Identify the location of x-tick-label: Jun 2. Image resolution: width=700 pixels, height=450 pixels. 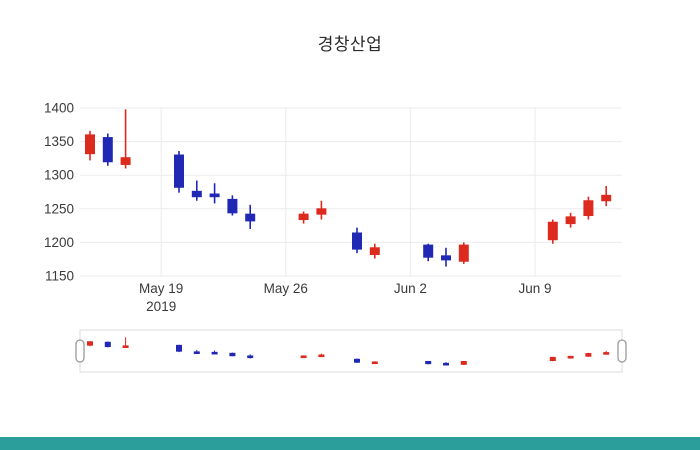
(410, 288).